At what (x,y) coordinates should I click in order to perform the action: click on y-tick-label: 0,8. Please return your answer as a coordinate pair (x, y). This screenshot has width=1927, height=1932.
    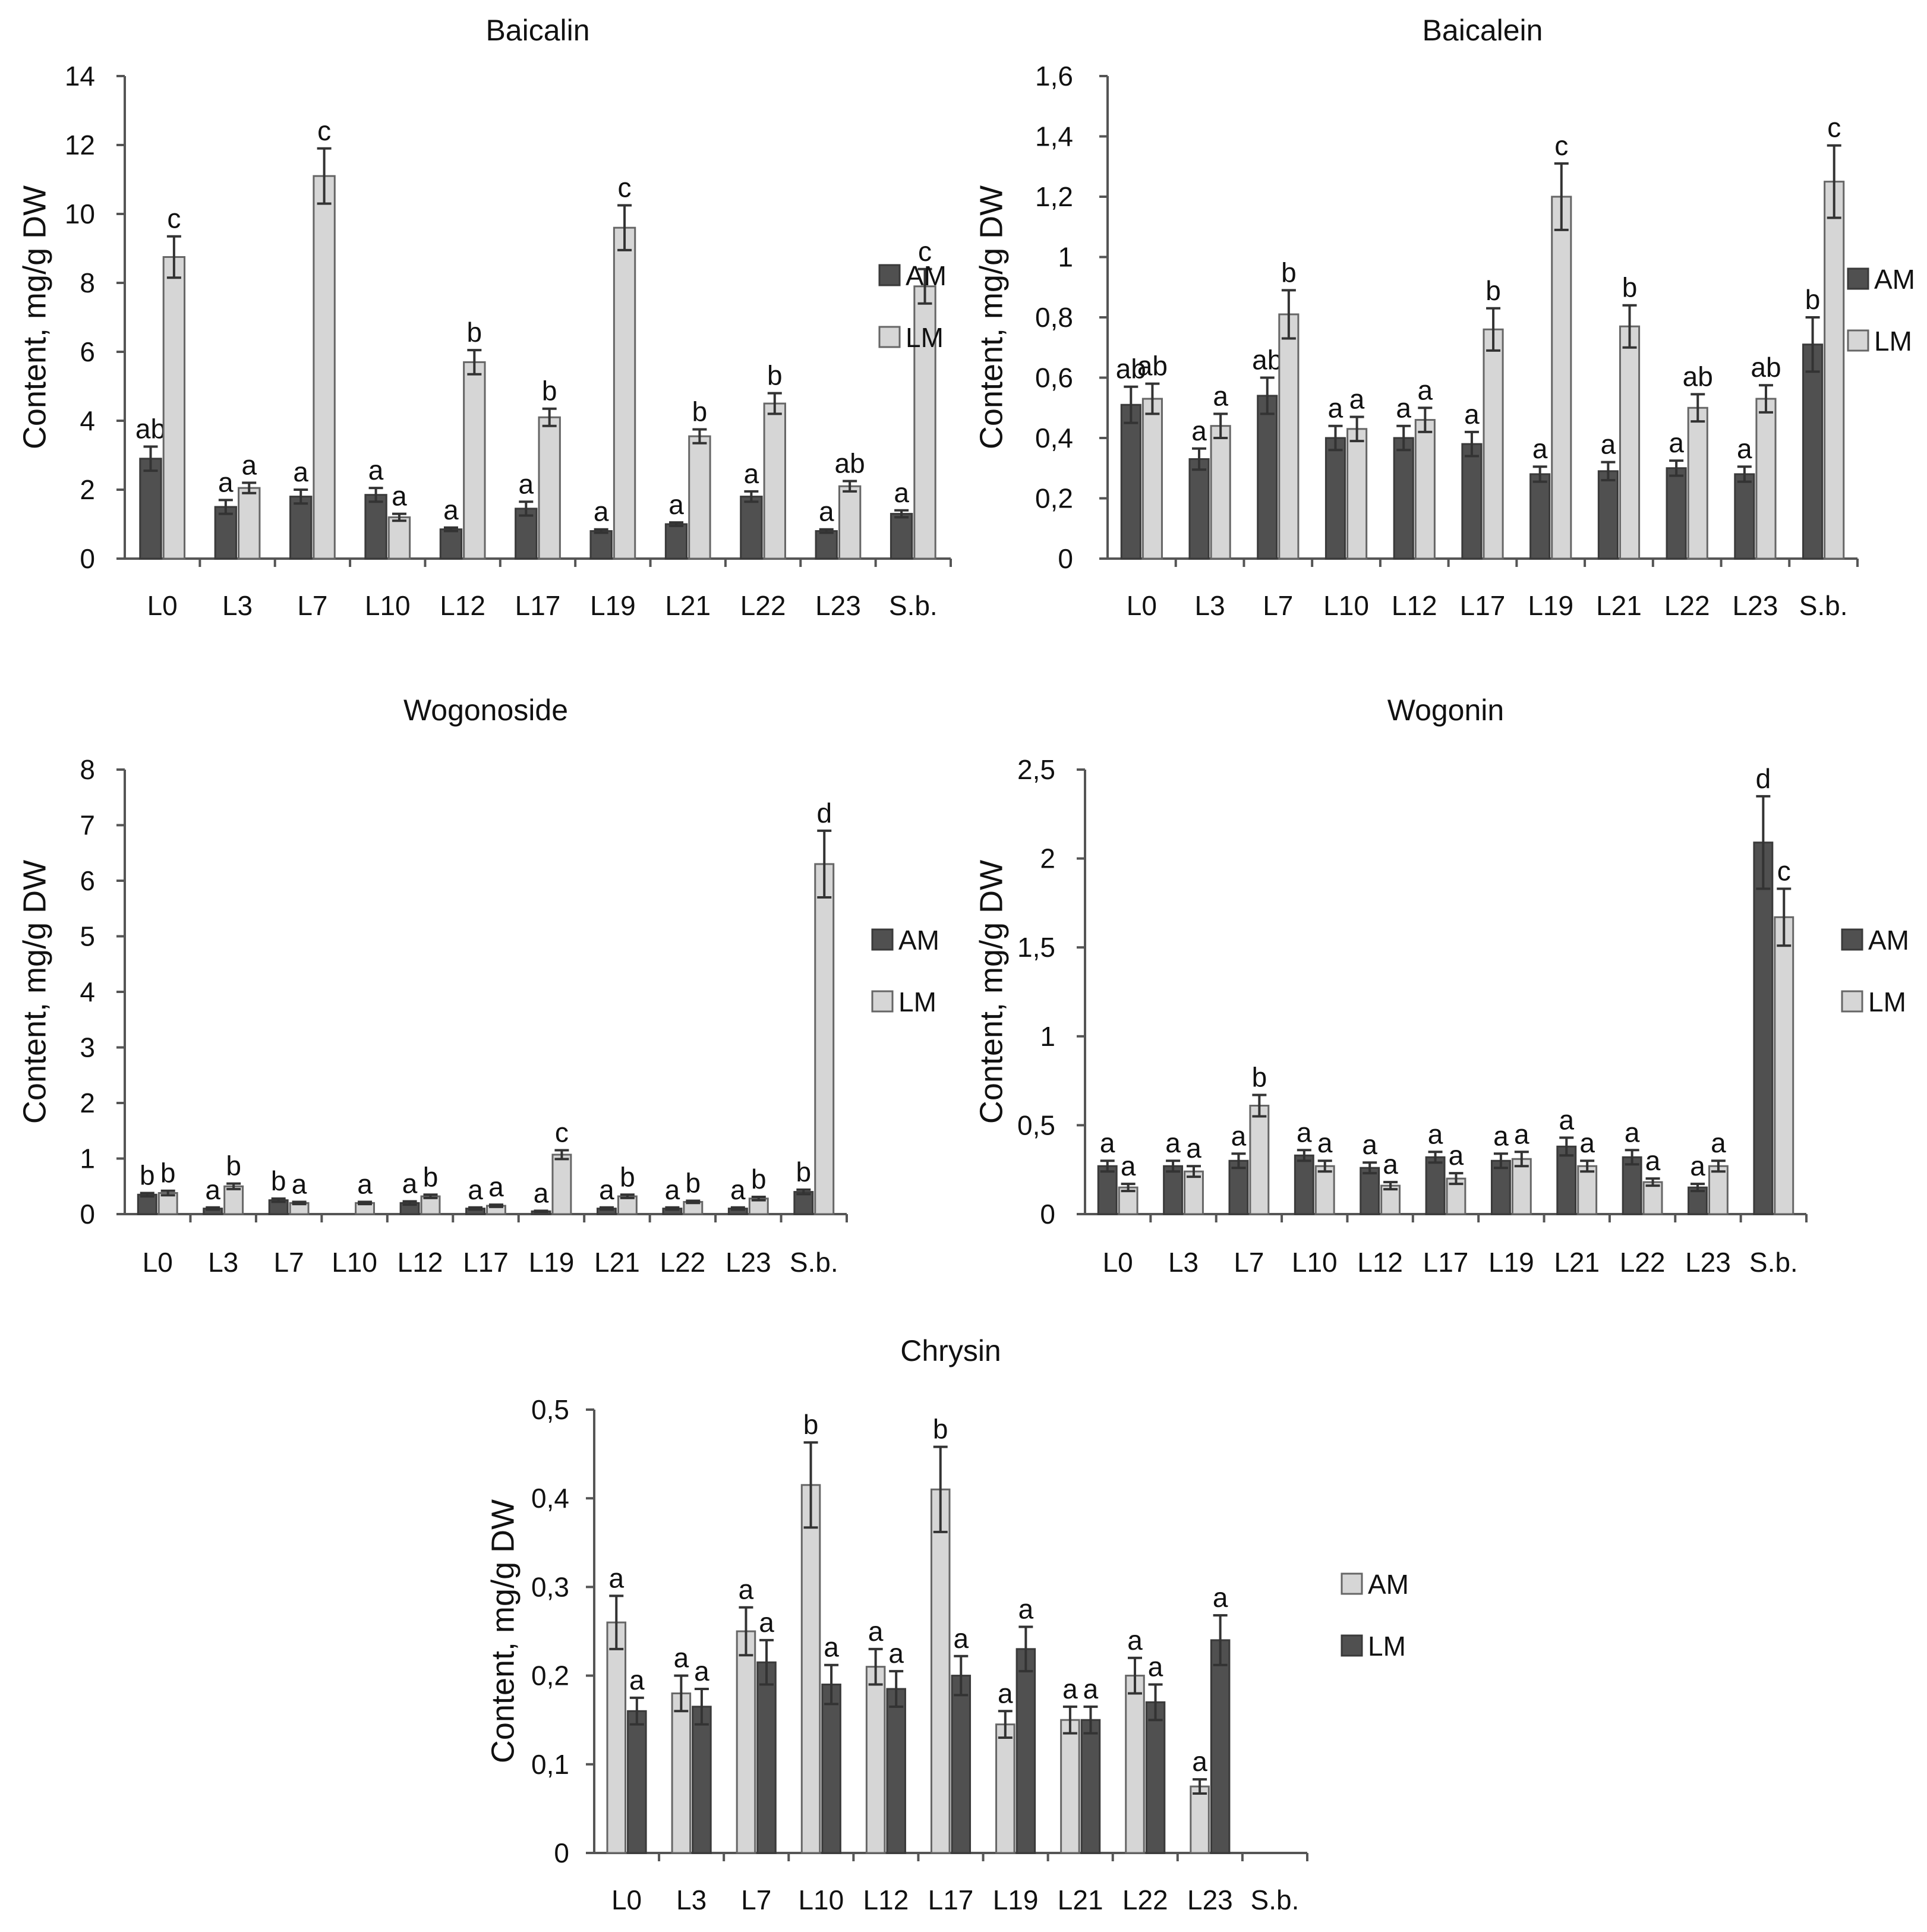
    Looking at the image, I should click on (1054, 317).